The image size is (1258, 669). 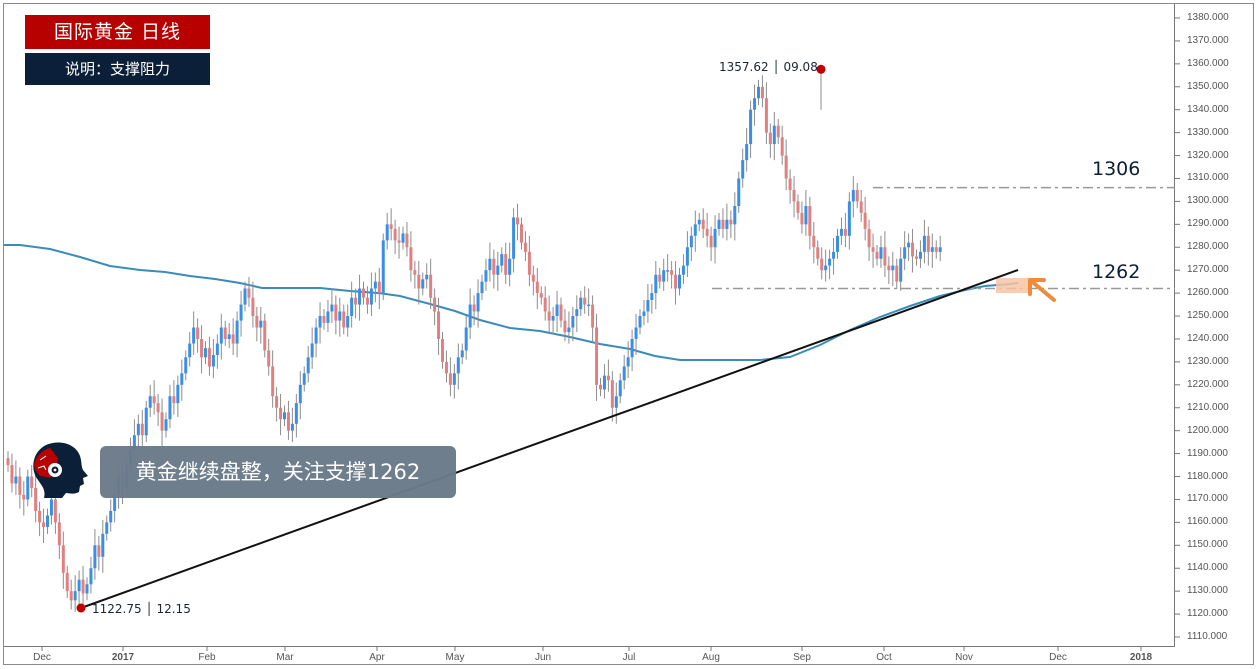 I want to click on high-price-label: 1357.62 │ 09.08, so click(x=768, y=67).